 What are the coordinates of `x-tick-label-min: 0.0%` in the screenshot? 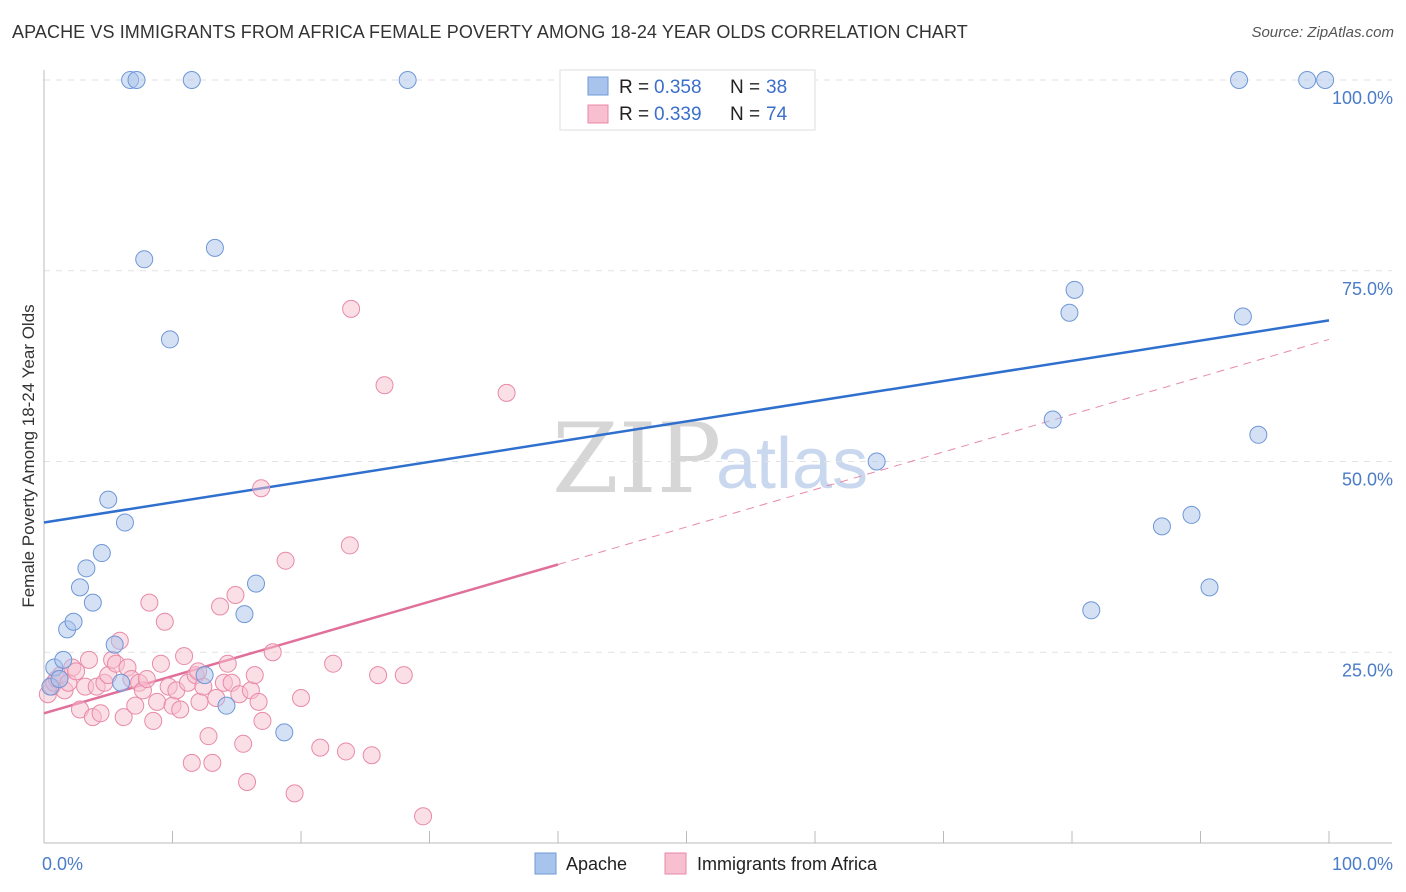 It's located at (62, 864).